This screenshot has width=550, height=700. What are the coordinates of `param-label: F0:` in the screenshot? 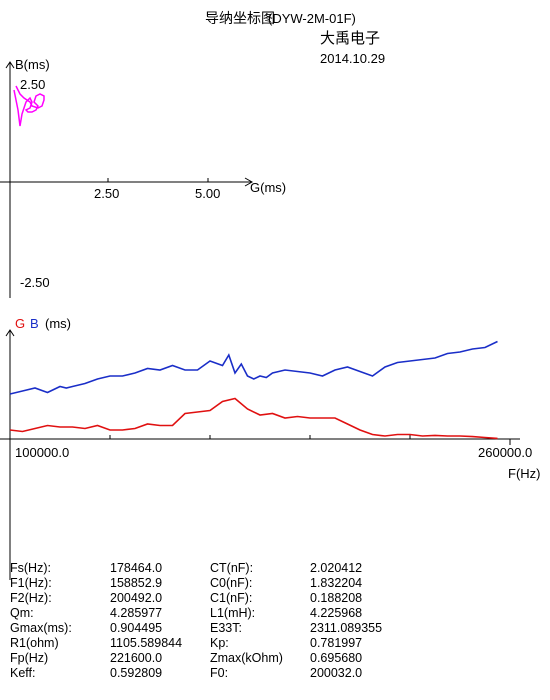 It's located at (219, 673).